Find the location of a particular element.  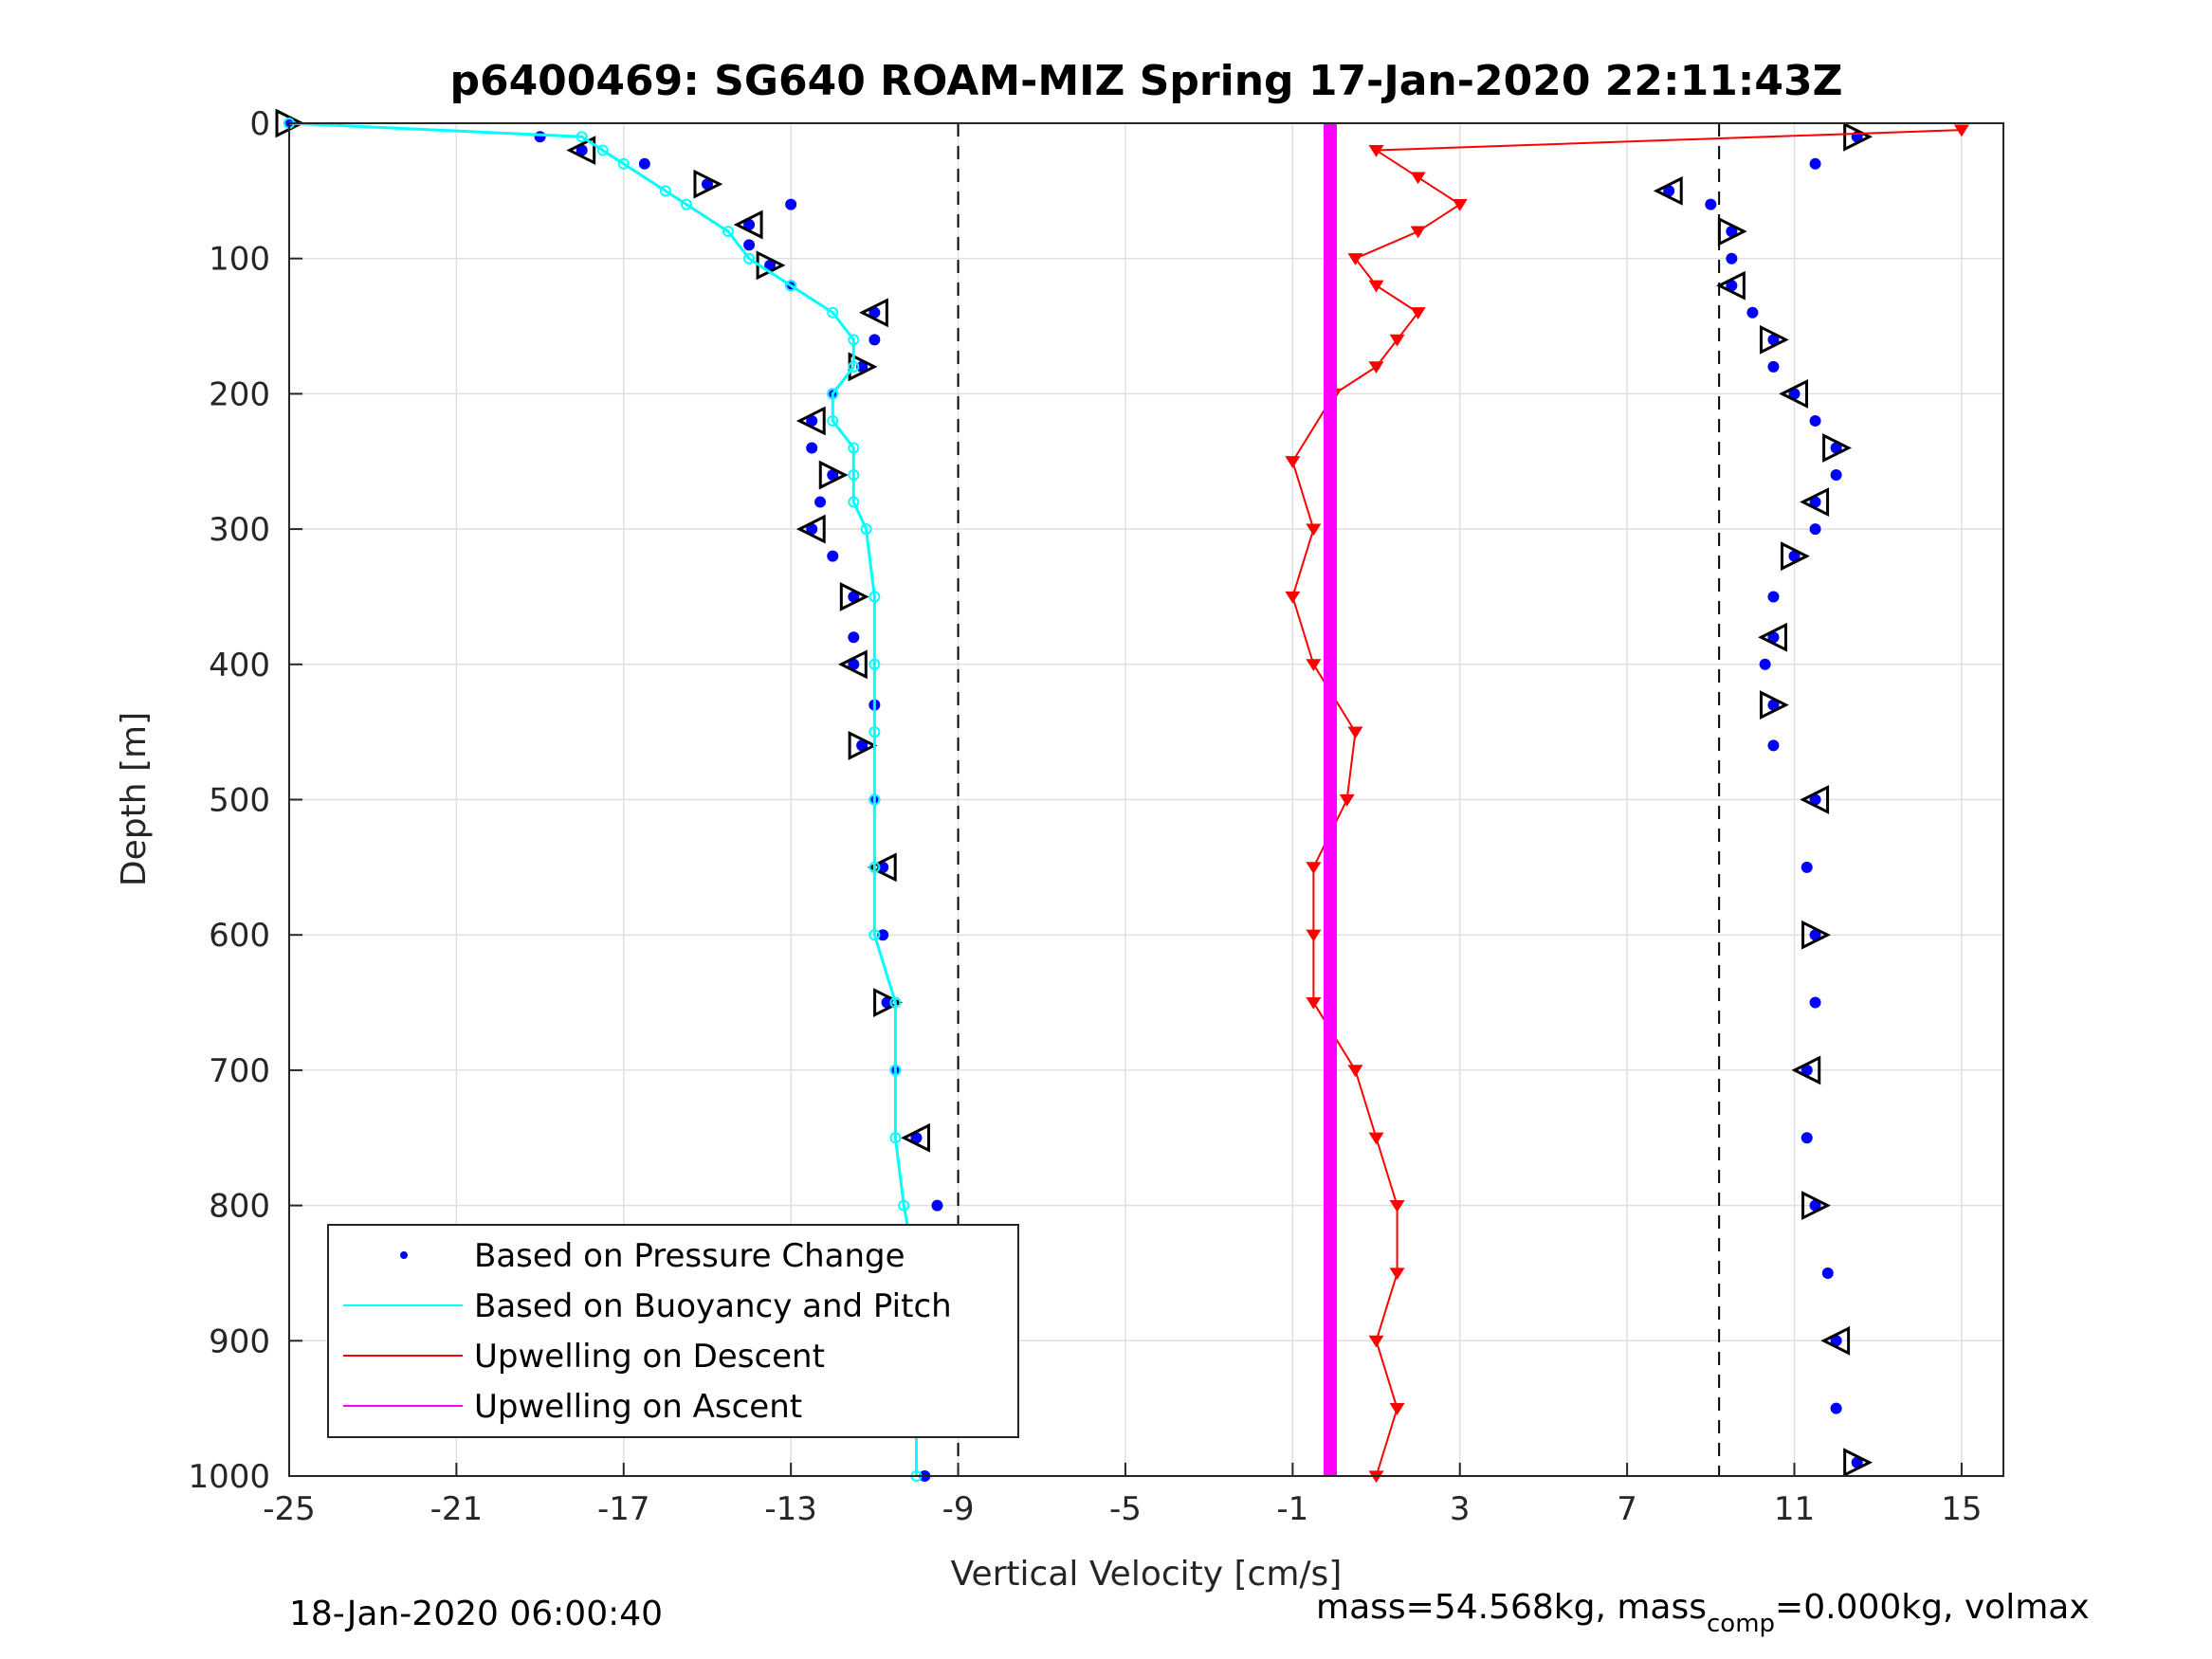

footer-mass-main: mass=54.568kg, mass is located at coordinates (1511, 1607).